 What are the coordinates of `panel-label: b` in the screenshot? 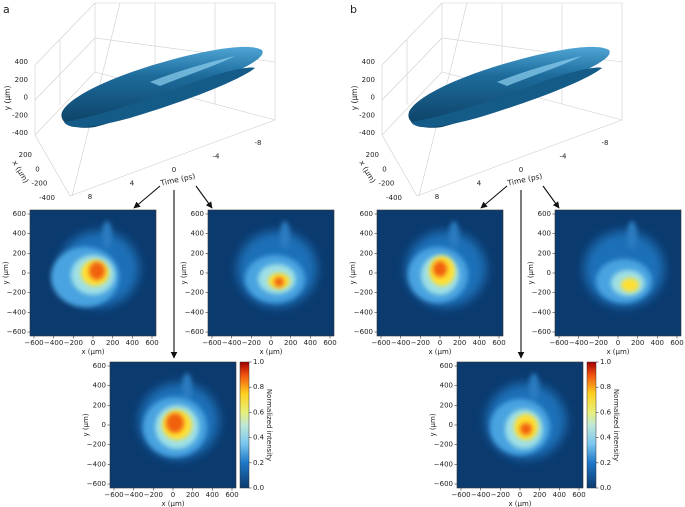 It's located at (353, 9).